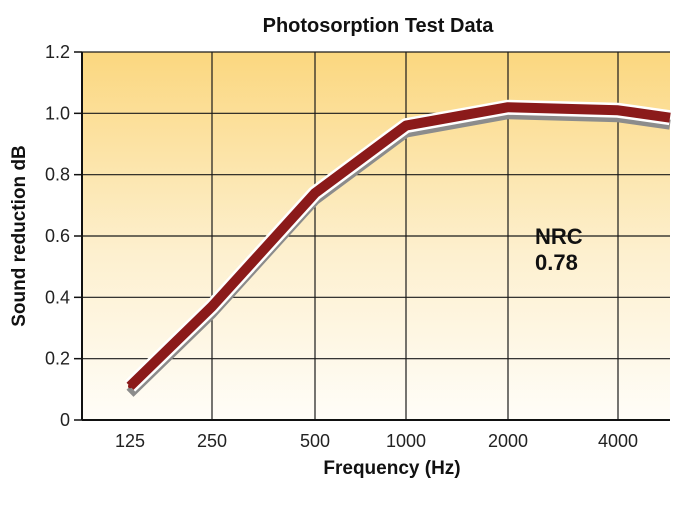  I want to click on x-axis-label: Frequency (Hz), so click(391, 468).